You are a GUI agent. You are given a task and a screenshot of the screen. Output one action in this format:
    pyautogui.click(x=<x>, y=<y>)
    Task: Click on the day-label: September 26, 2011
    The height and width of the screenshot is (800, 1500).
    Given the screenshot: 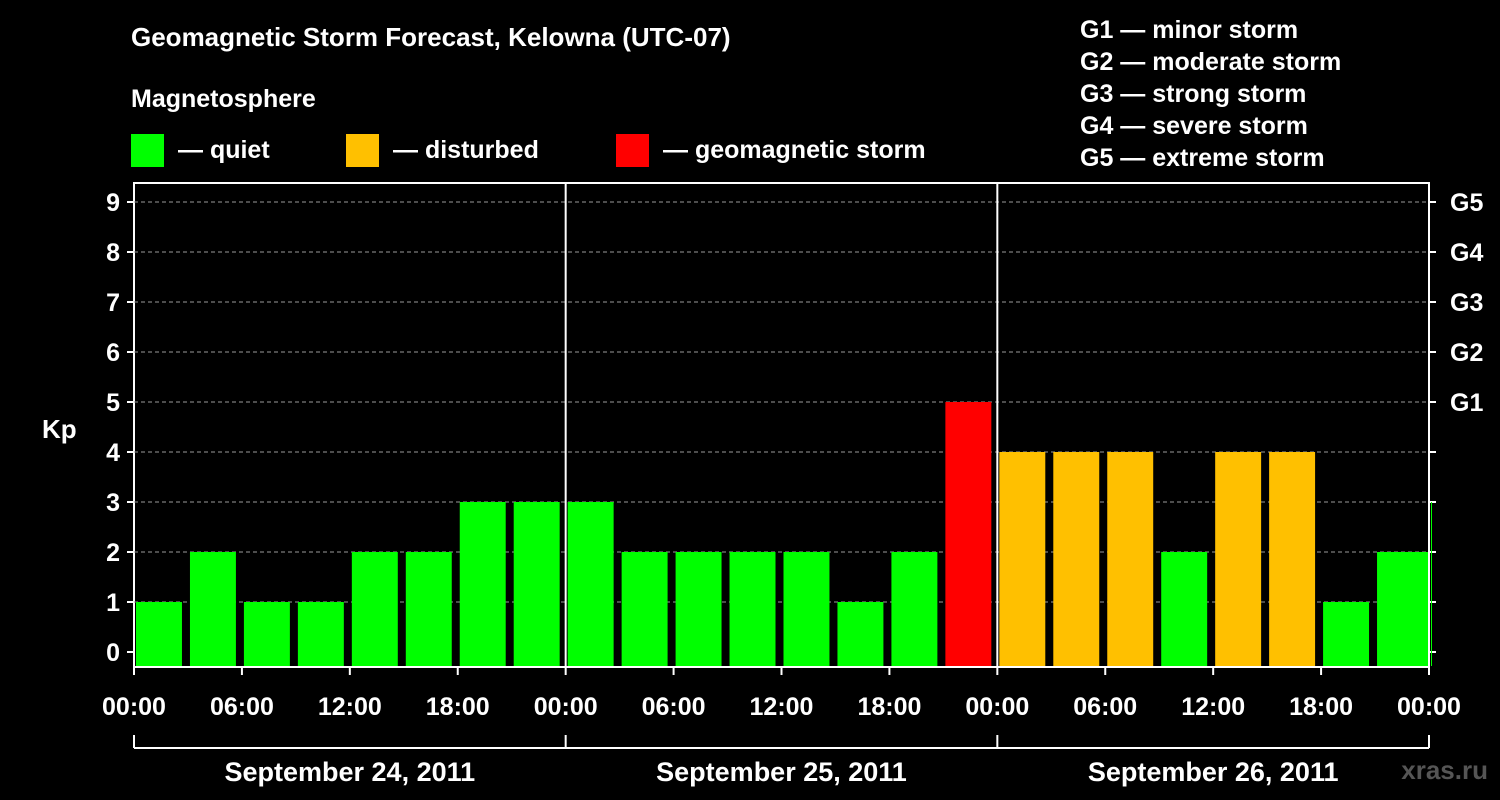 What is the action you would take?
    pyautogui.click(x=1213, y=772)
    